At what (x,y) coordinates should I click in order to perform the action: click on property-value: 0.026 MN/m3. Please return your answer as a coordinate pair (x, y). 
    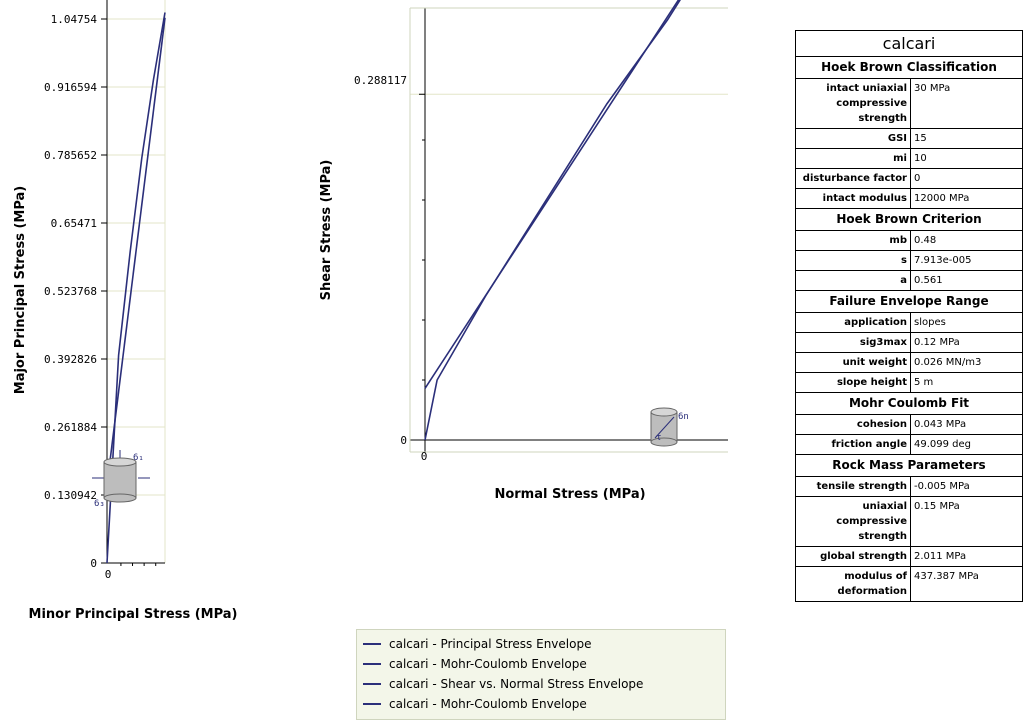
    Looking at the image, I should click on (966, 362).